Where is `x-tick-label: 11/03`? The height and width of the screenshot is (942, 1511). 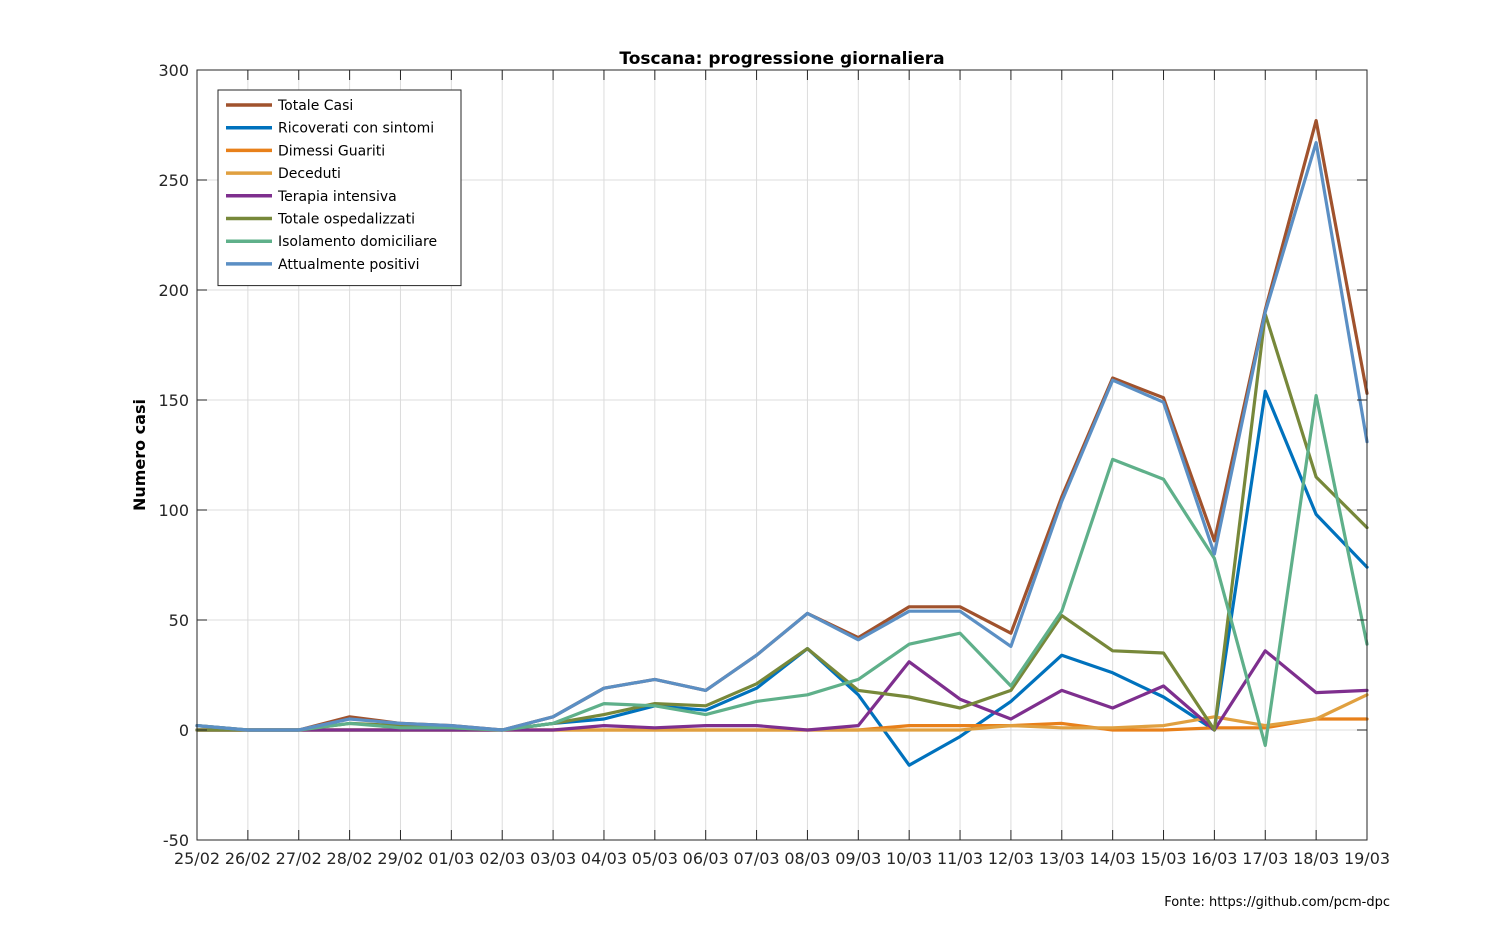
x-tick-label: 11/03 is located at coordinates (960, 858).